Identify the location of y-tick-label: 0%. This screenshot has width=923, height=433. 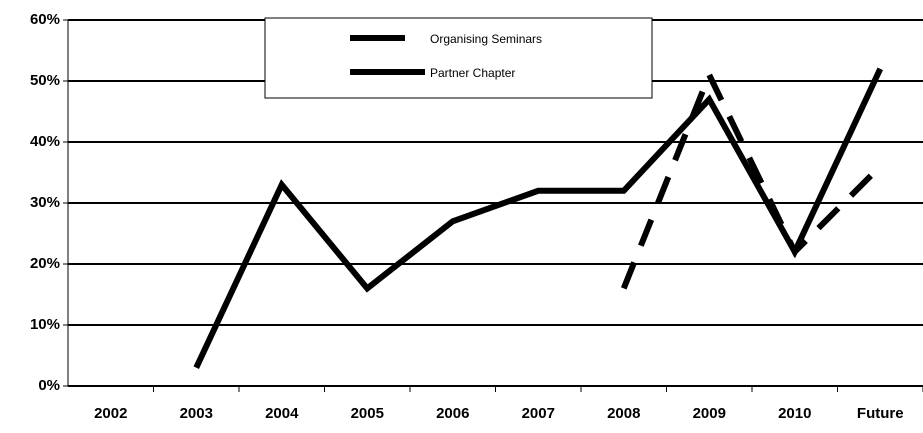
(49, 385).